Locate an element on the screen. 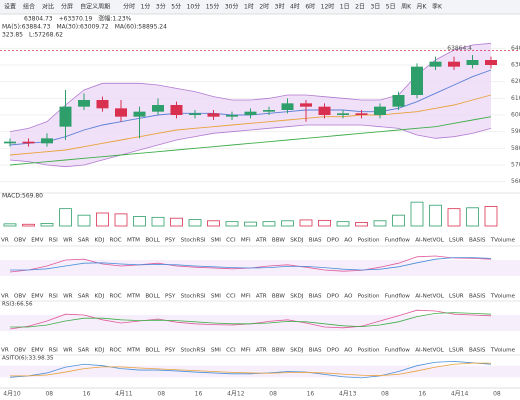 The image size is (520, 400). period-button: 1日 is located at coordinates (345, 7).